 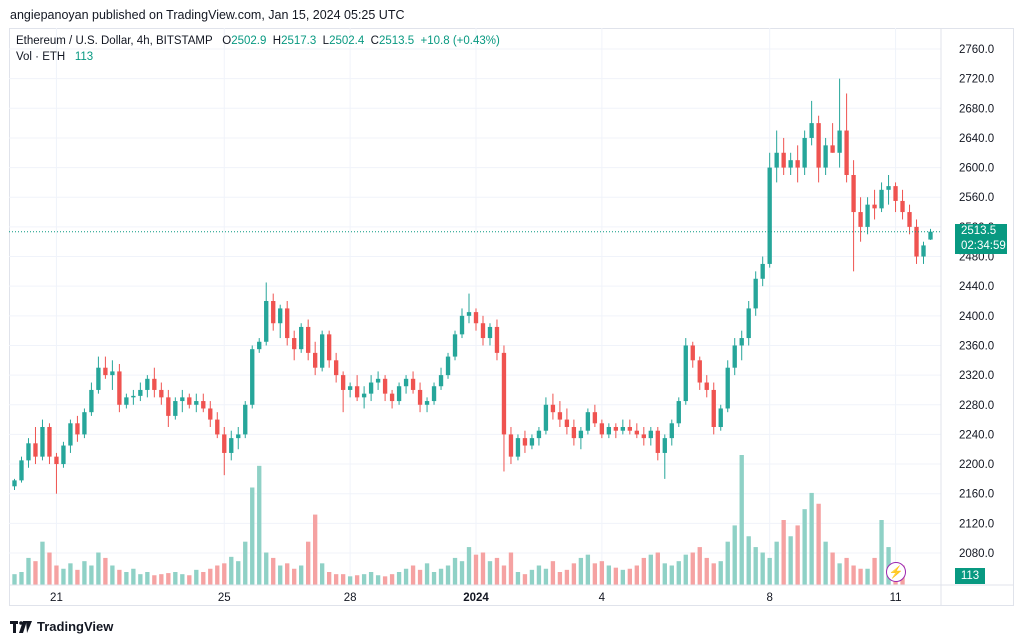 What do you see at coordinates (976, 435) in the screenshot?
I see `price-tick-label: 2240.0` at bounding box center [976, 435].